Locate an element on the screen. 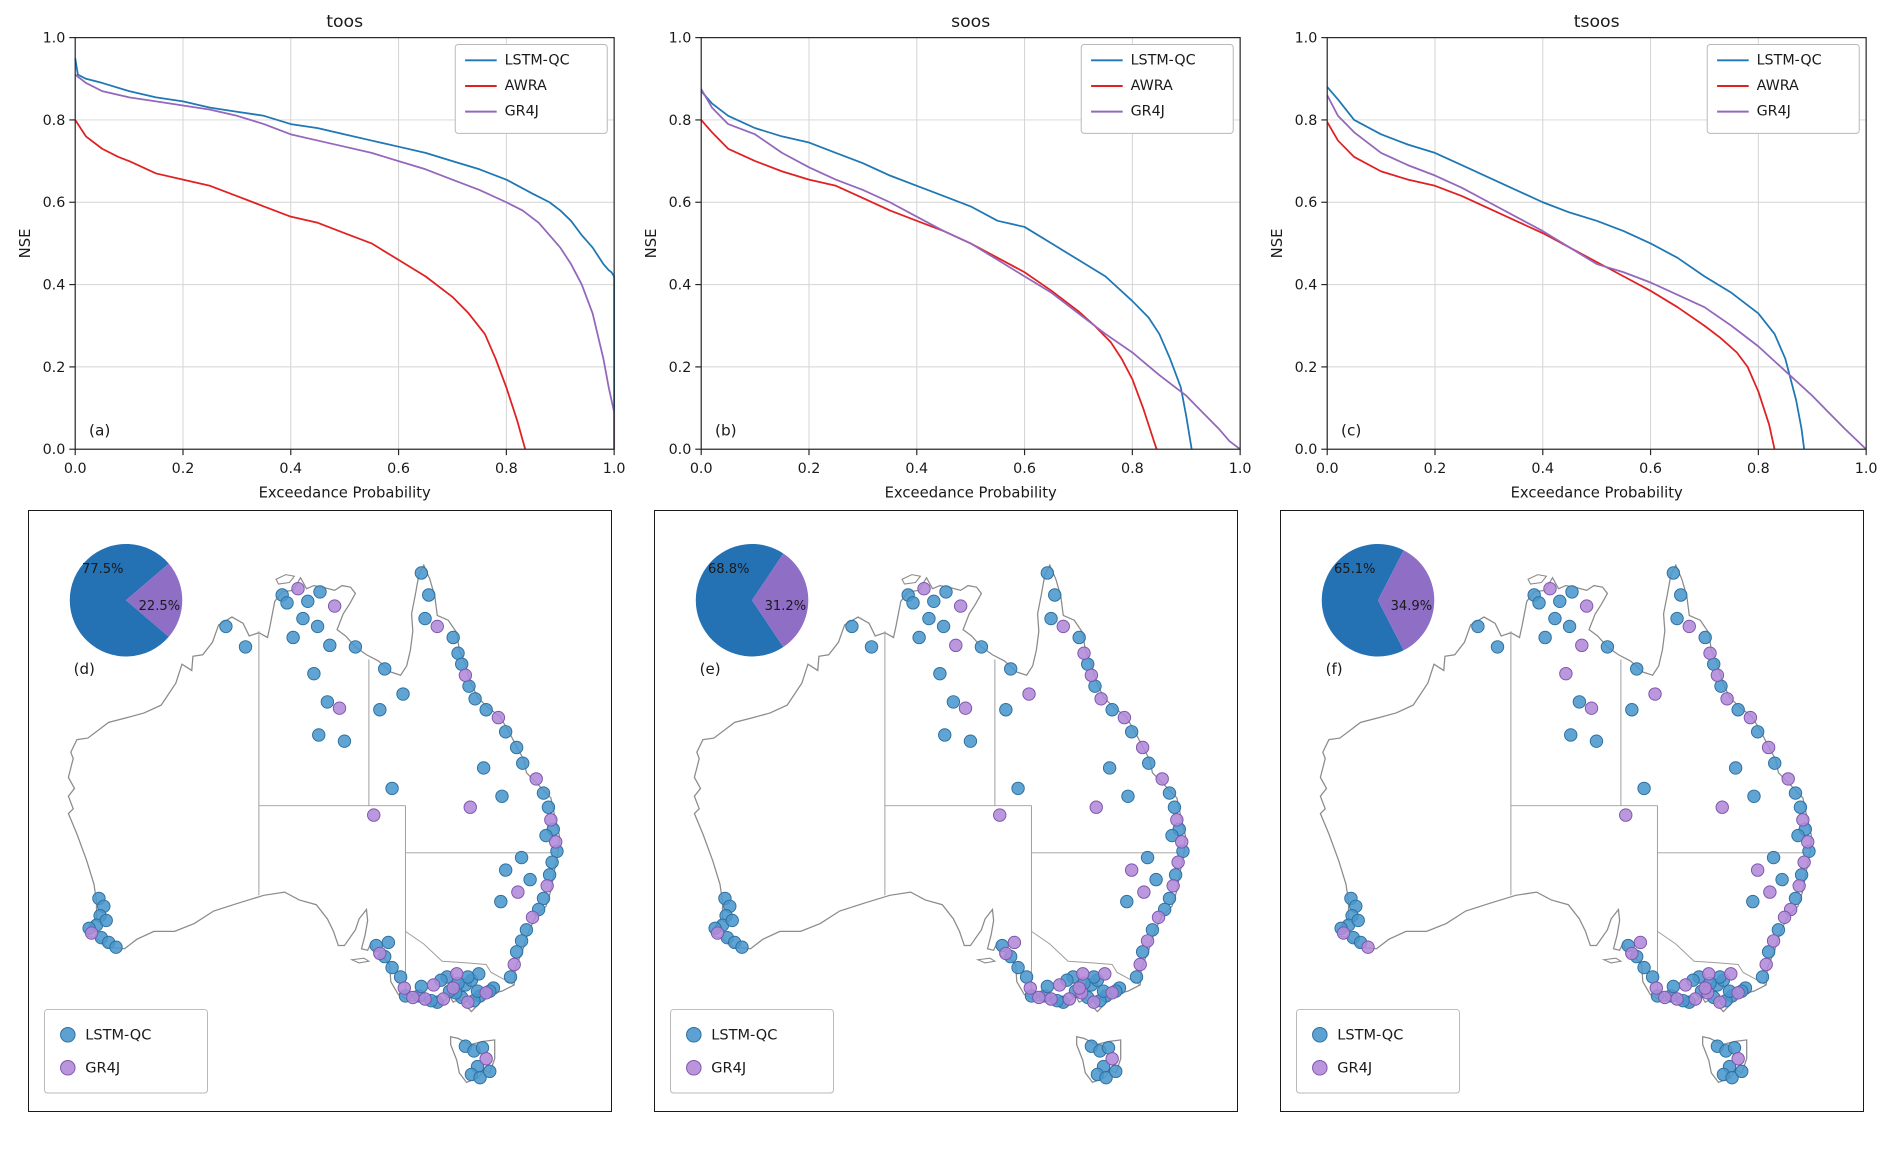 The image size is (1892, 1165). map-legend-label: GR4J is located at coordinates (102, 1069).